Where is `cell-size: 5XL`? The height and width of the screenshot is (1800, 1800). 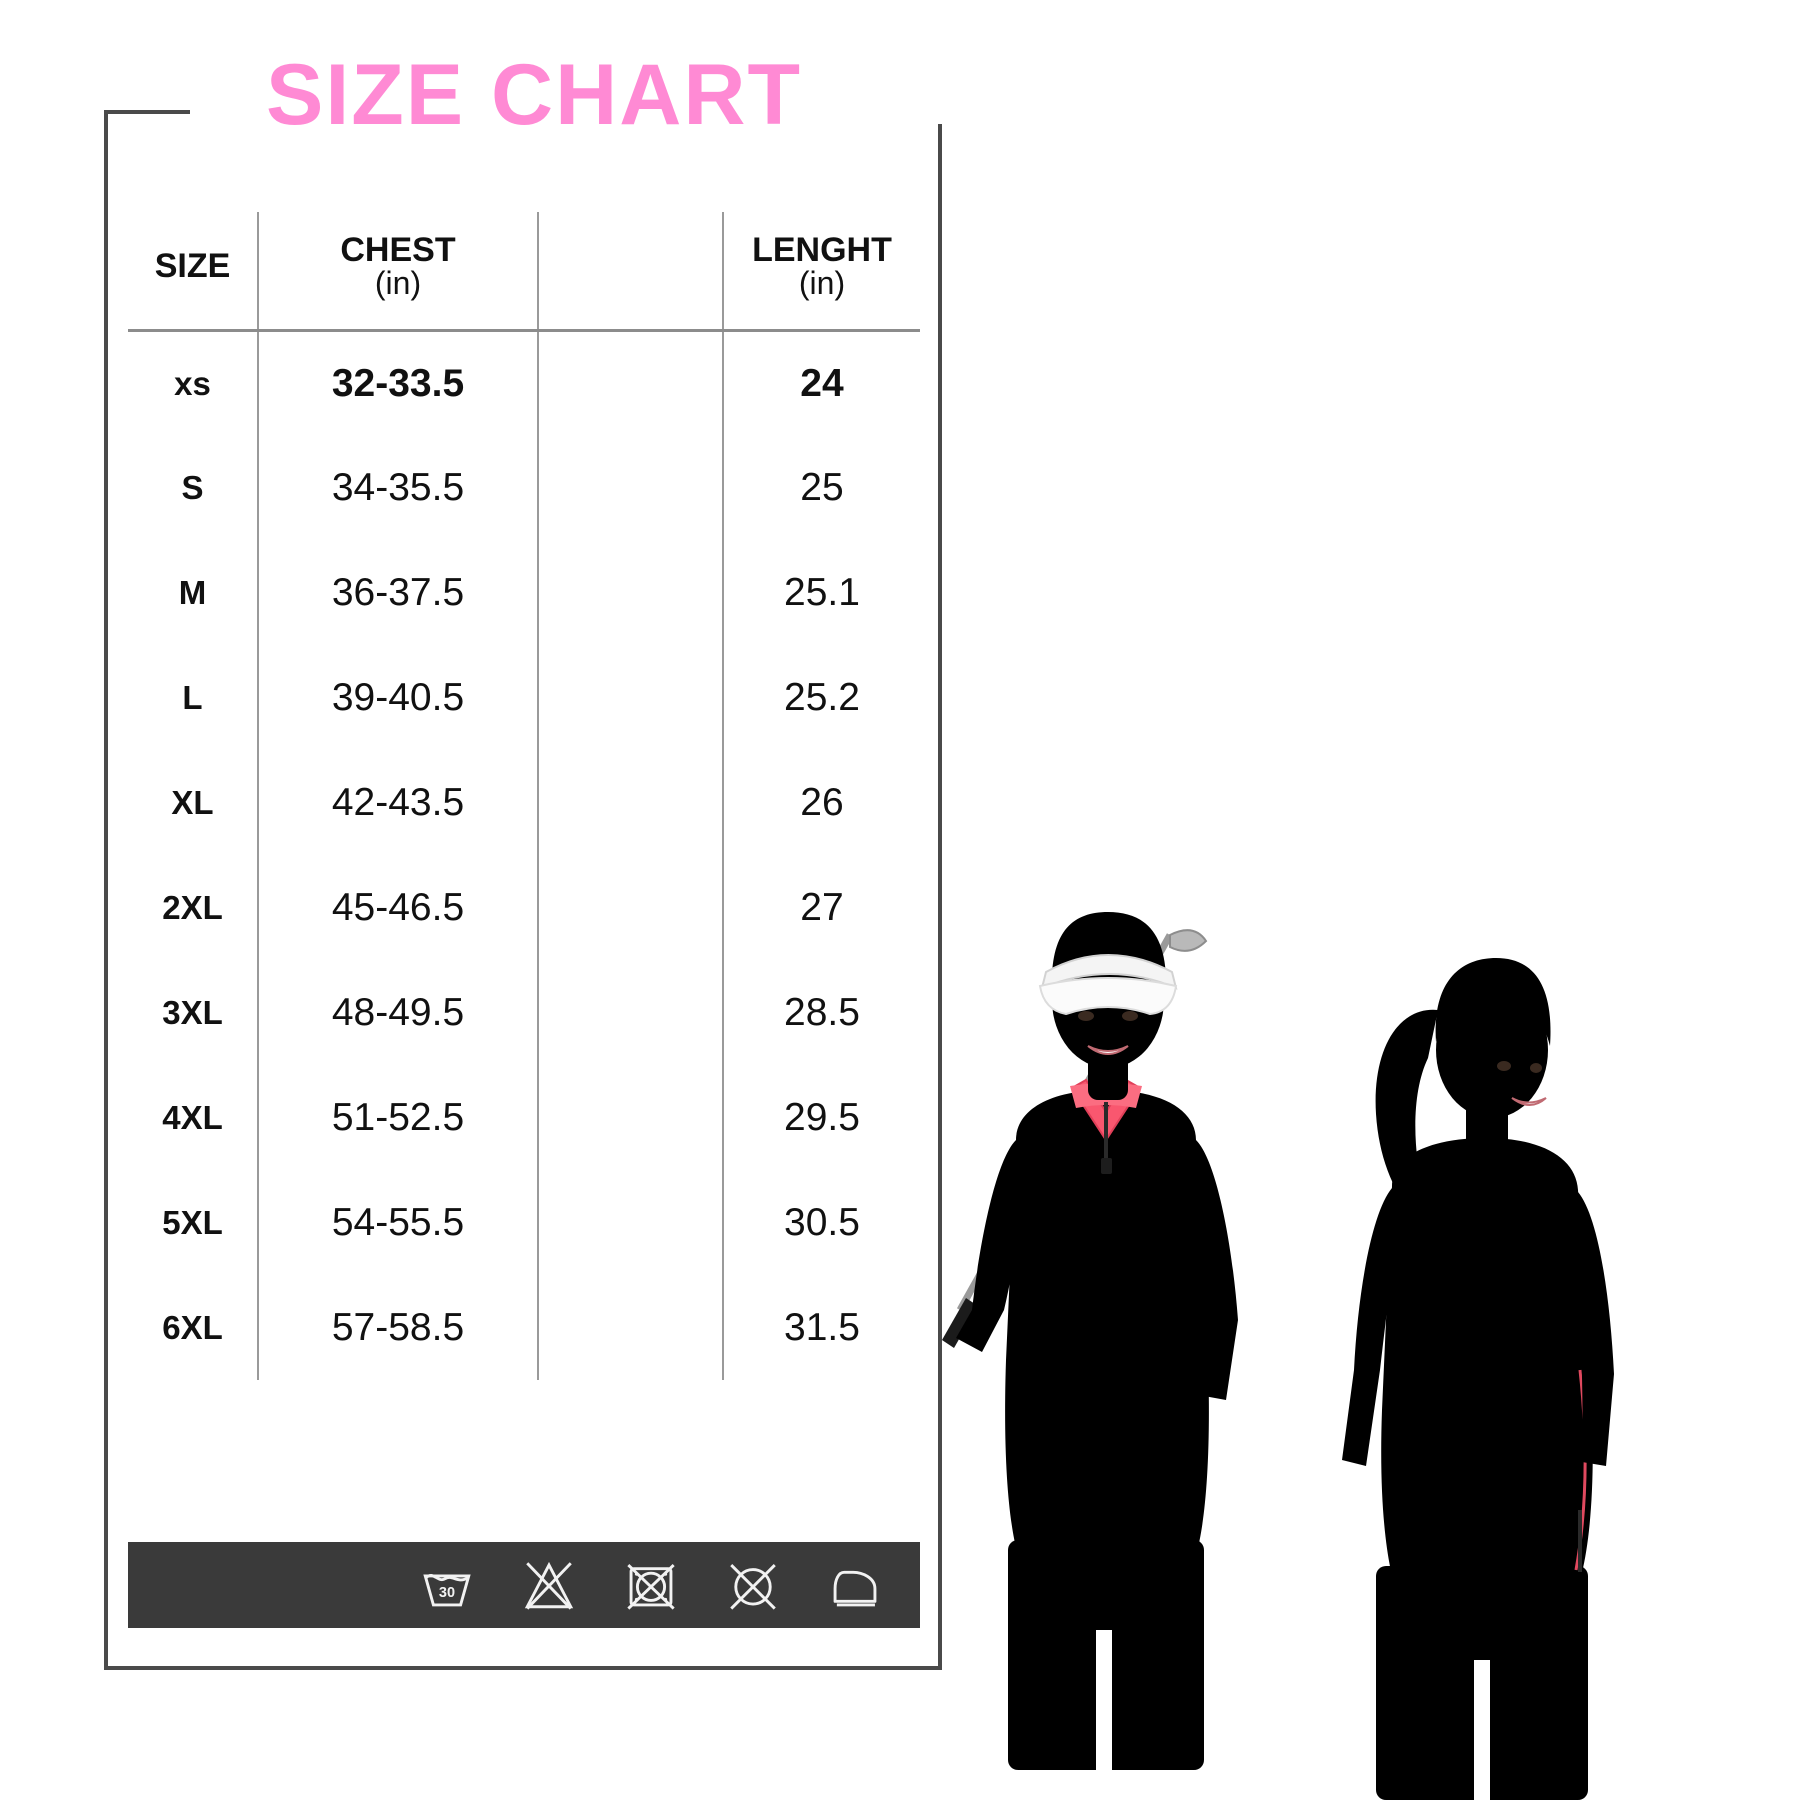 cell-size: 5XL is located at coordinates (192, 1222).